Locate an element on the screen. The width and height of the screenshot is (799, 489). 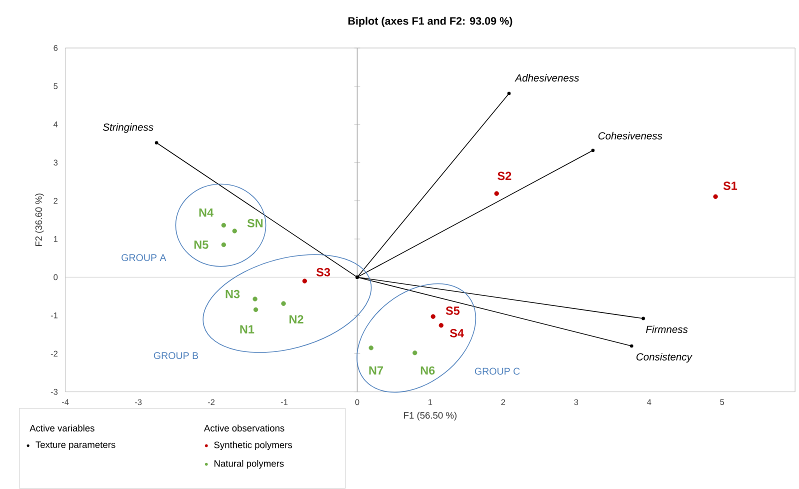
legend-title: Active variables is located at coordinates (62, 428).